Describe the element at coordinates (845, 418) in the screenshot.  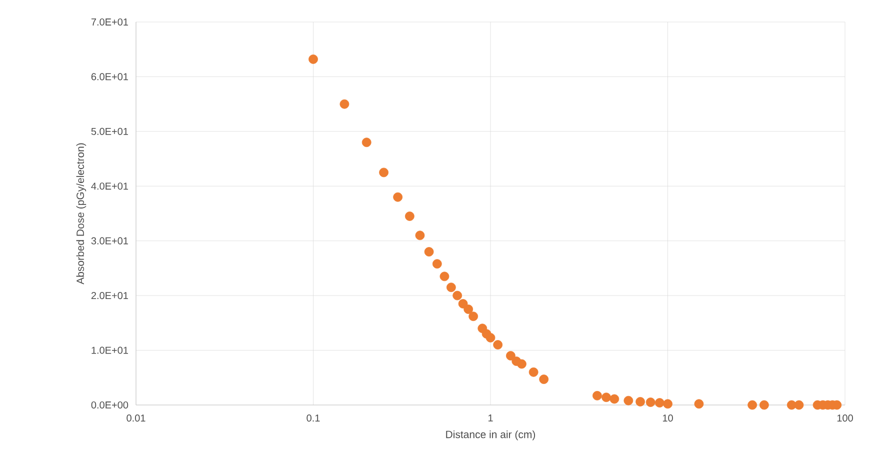
I see `x-tick-label: 100` at that location.